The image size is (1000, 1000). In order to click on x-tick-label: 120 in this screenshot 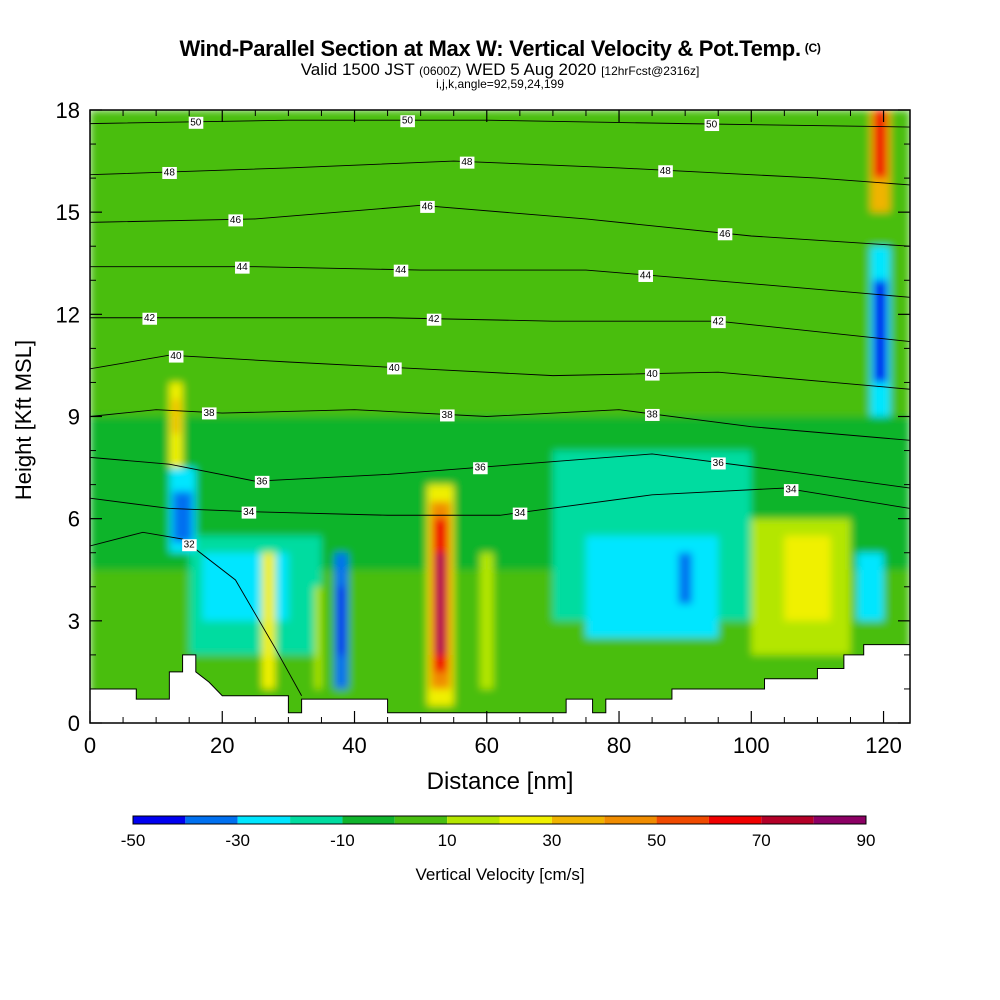, I will do `click(883, 745)`.